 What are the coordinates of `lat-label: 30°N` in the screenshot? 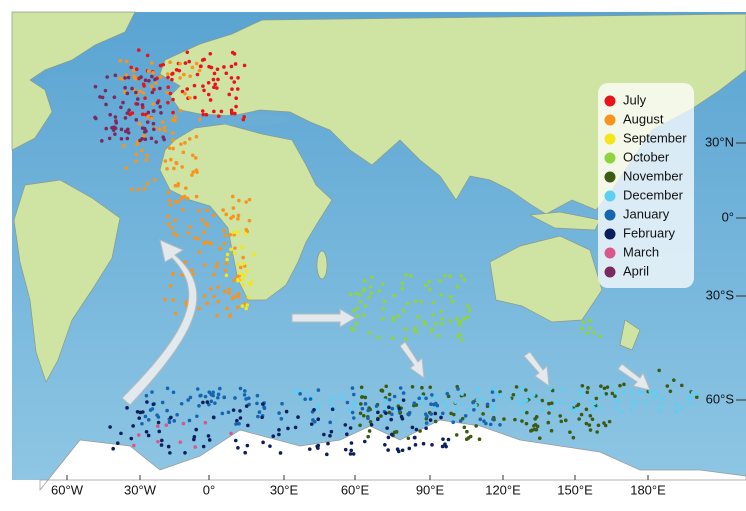 It's located at (719, 141).